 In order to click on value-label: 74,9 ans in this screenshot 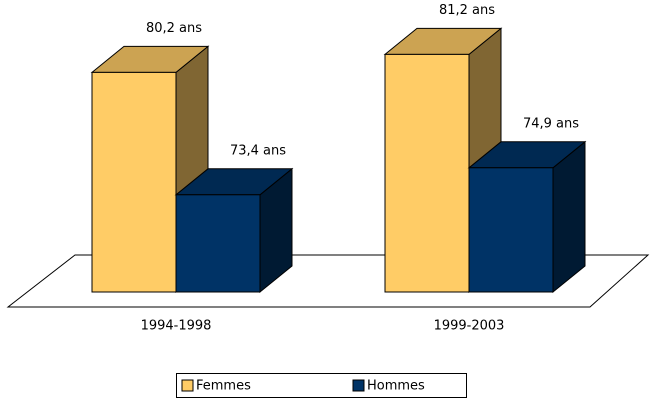, I will do `click(551, 123)`.